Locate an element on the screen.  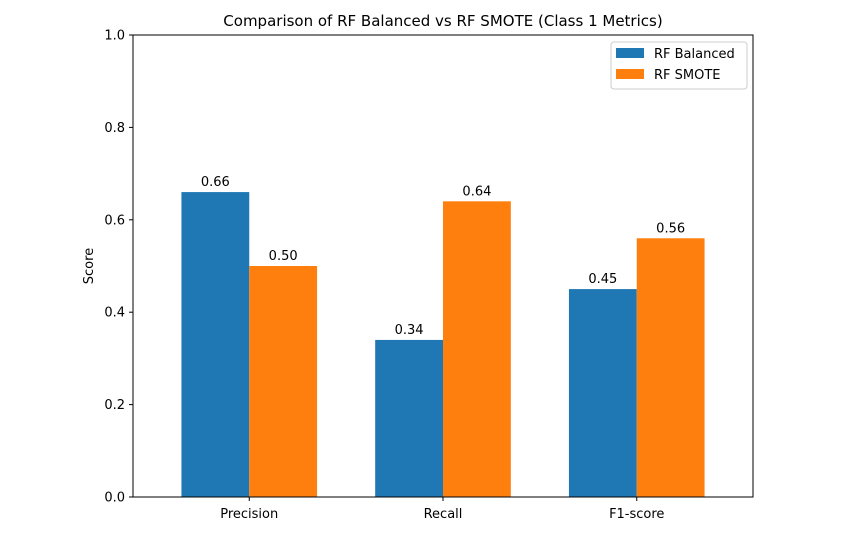
x-tick-label-f1-score: F1-score is located at coordinates (636, 514).